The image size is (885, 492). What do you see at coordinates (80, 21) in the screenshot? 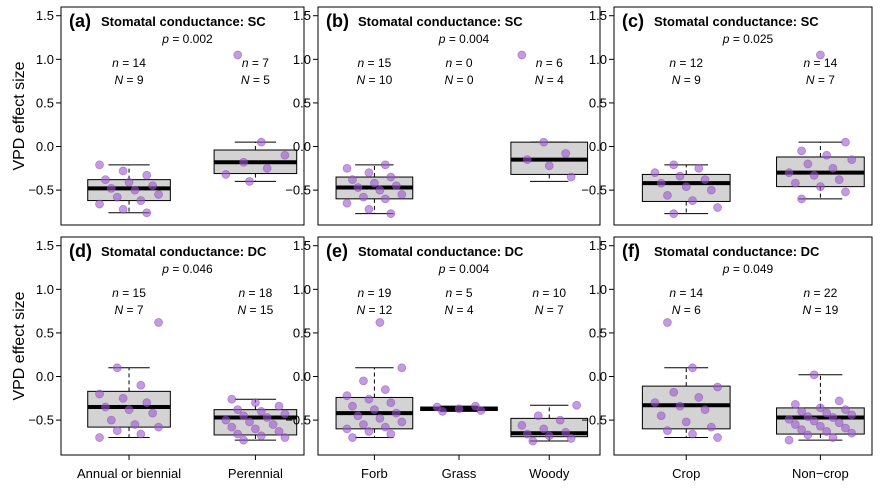
I see `panel-letter: (a)` at bounding box center [80, 21].